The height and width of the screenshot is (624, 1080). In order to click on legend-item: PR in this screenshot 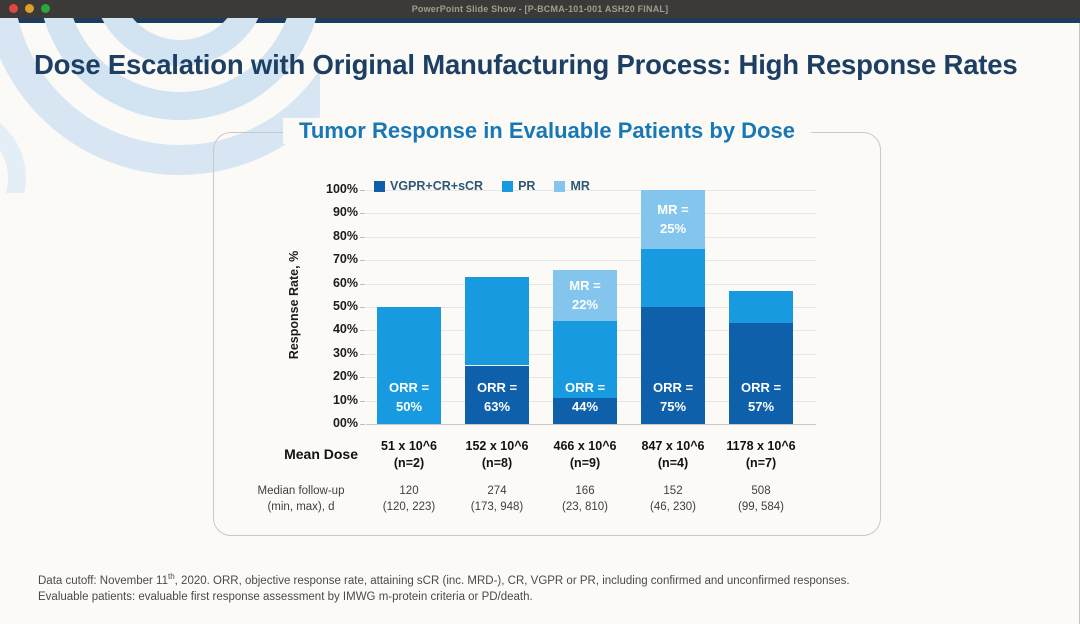, I will do `click(518, 186)`.